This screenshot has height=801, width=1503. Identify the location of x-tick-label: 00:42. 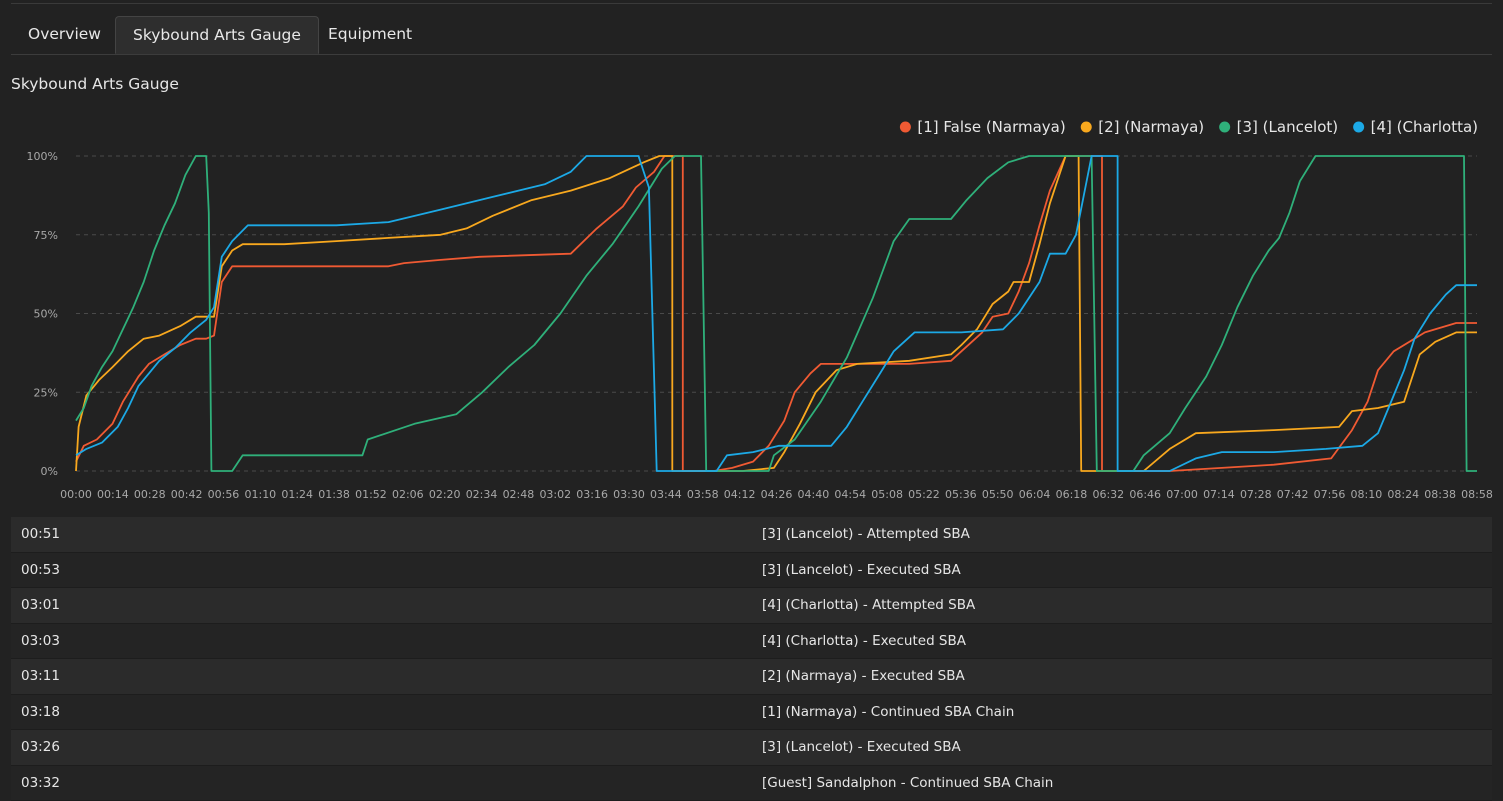
(187, 494).